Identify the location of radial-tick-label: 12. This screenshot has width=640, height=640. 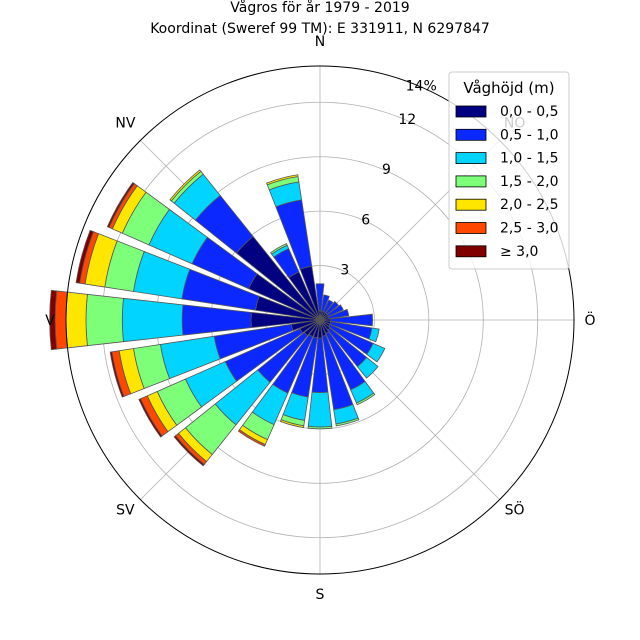
(407, 120).